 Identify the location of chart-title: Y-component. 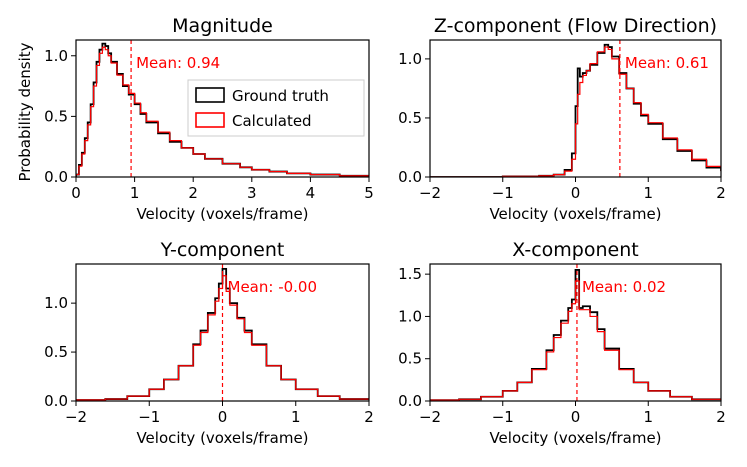
(222, 250).